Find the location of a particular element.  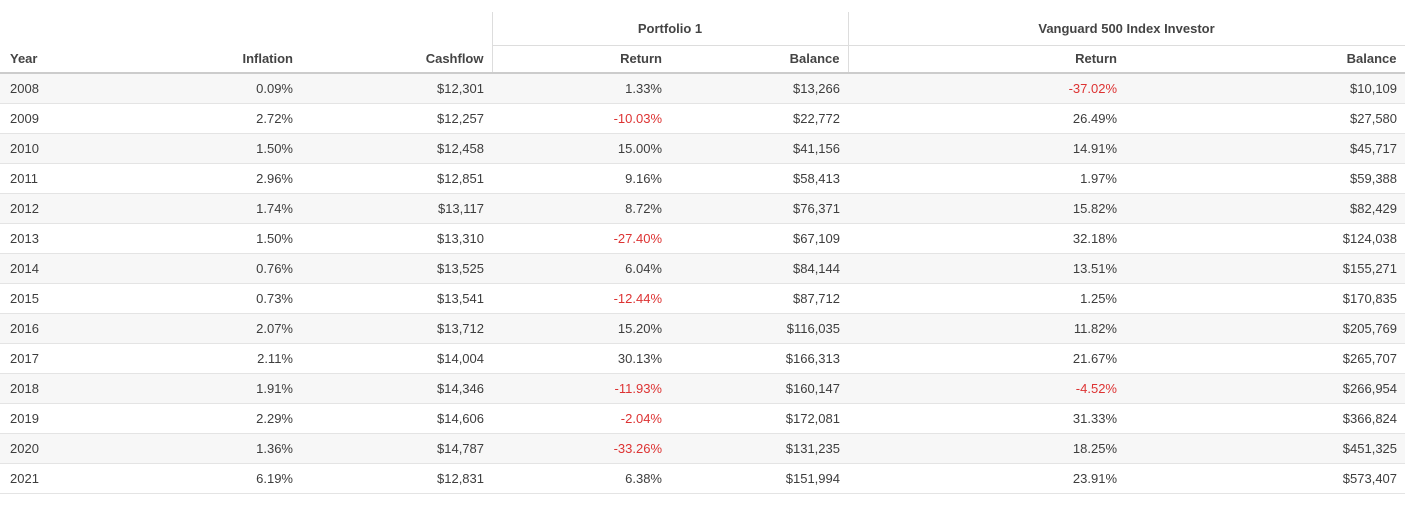

inflation-cell: 0.76% is located at coordinates (198, 268).